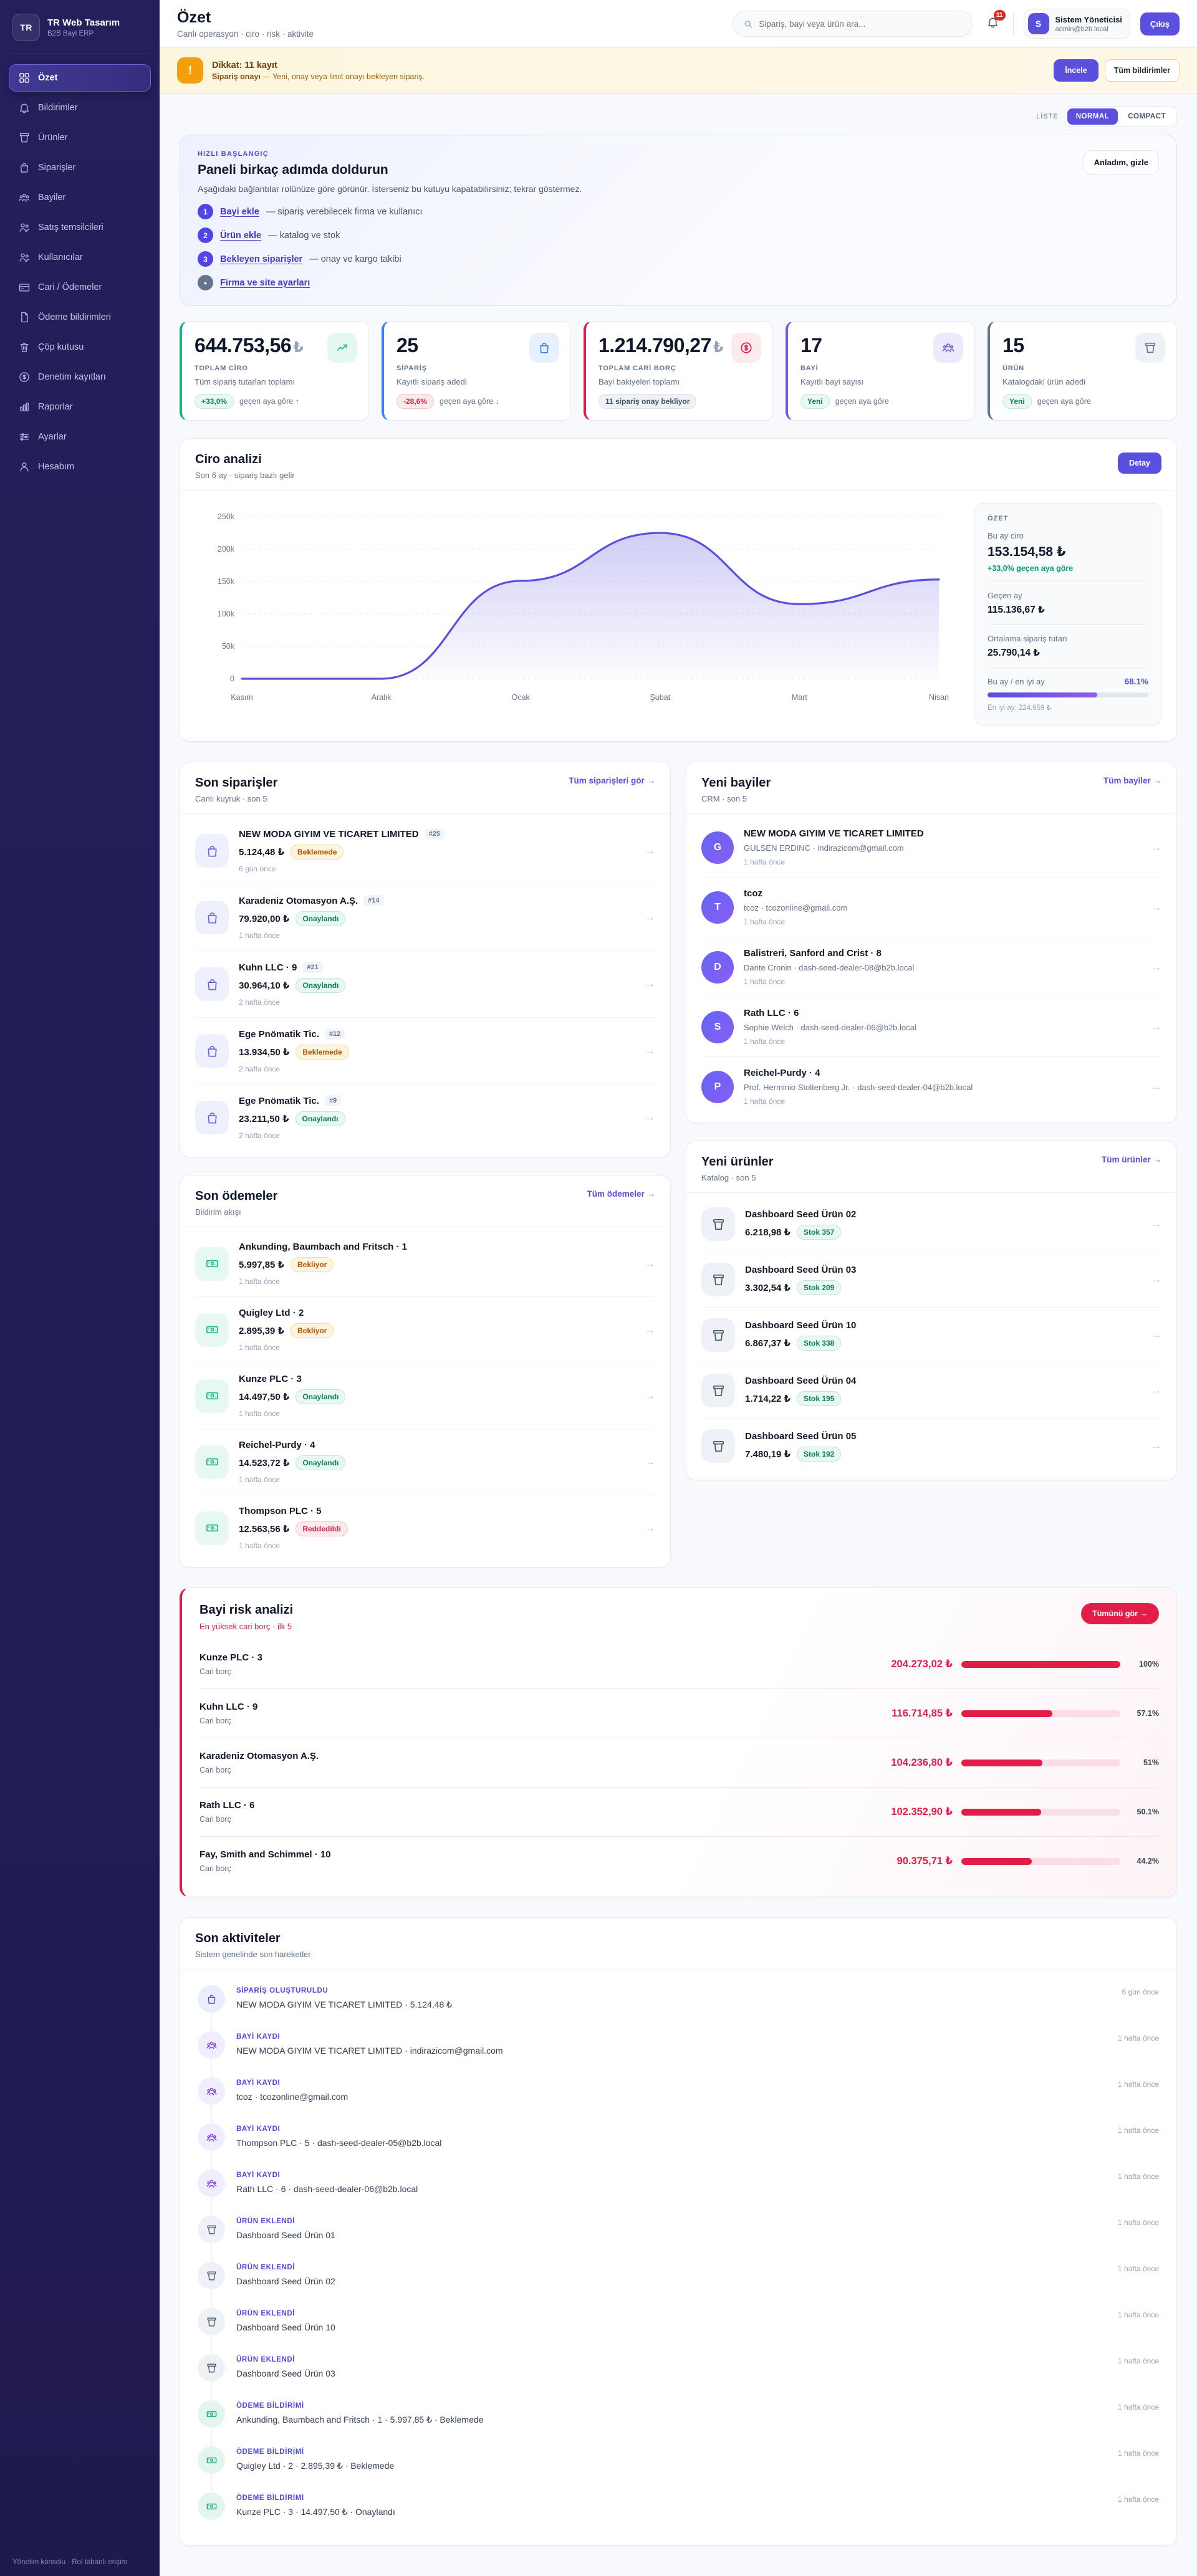 The height and width of the screenshot is (2576, 1197). Describe the element at coordinates (1076, 70) in the screenshot. I see `review-button: İncele` at that location.